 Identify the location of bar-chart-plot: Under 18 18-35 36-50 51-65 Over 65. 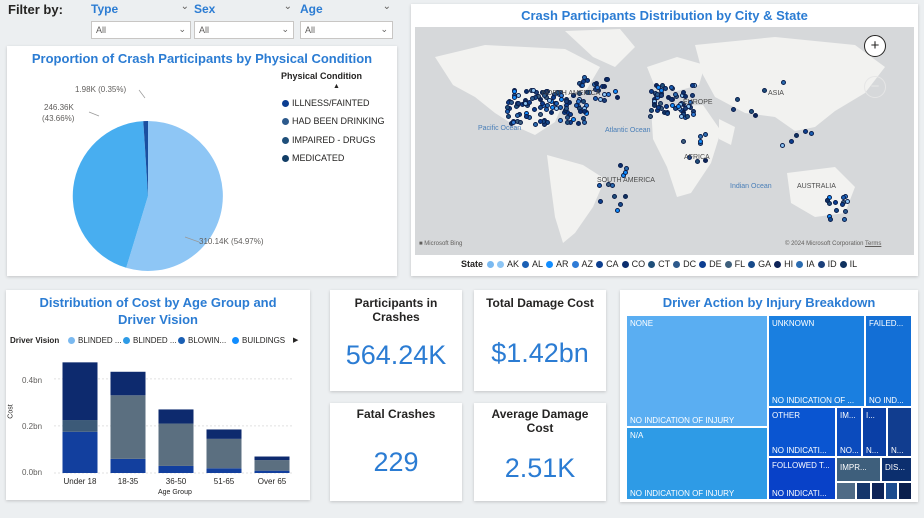
(158, 395).